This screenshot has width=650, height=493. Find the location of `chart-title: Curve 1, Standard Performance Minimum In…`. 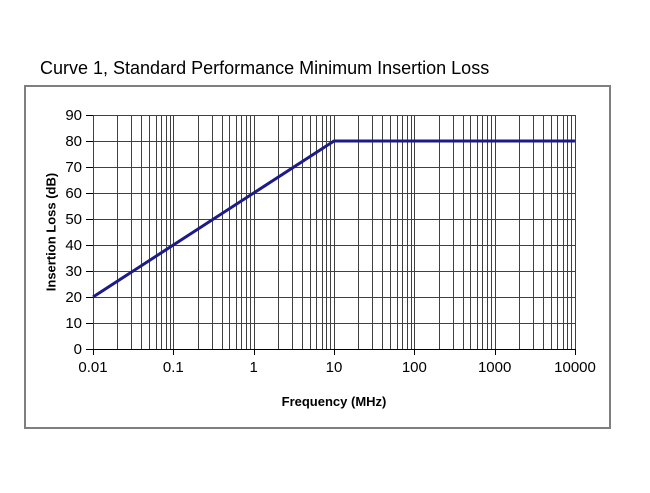

chart-title: Curve 1, Standard Performance Minimum In… is located at coordinates (265, 68).